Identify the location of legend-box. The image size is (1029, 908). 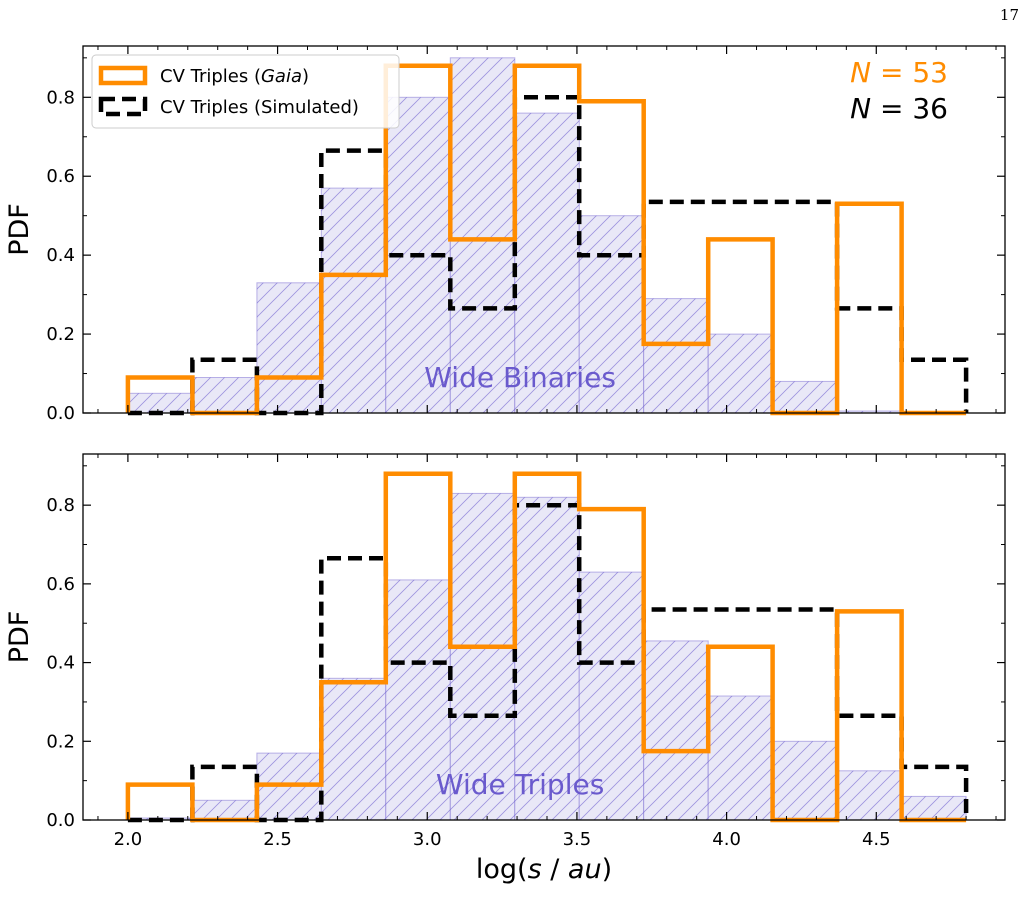
(245, 91).